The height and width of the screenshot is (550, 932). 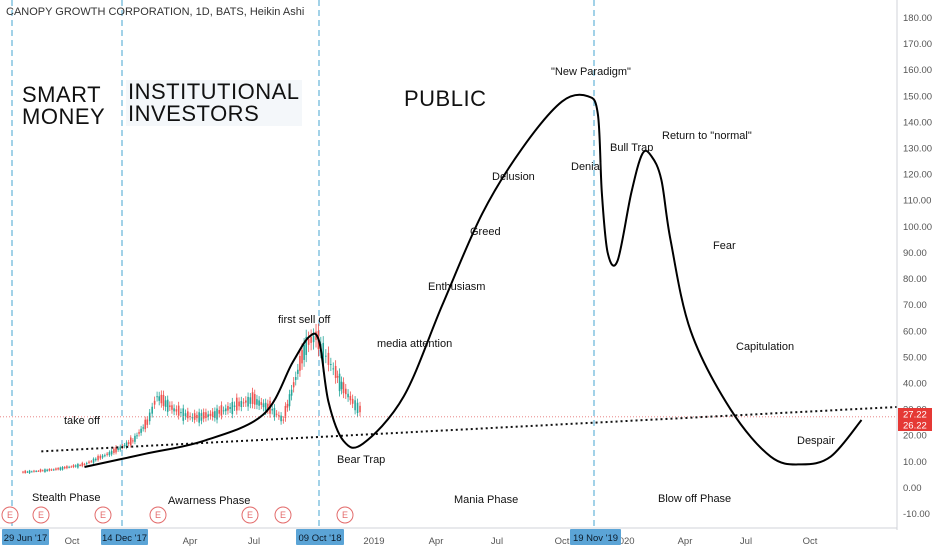 I want to click on trend-line-path, so click(x=469, y=429).